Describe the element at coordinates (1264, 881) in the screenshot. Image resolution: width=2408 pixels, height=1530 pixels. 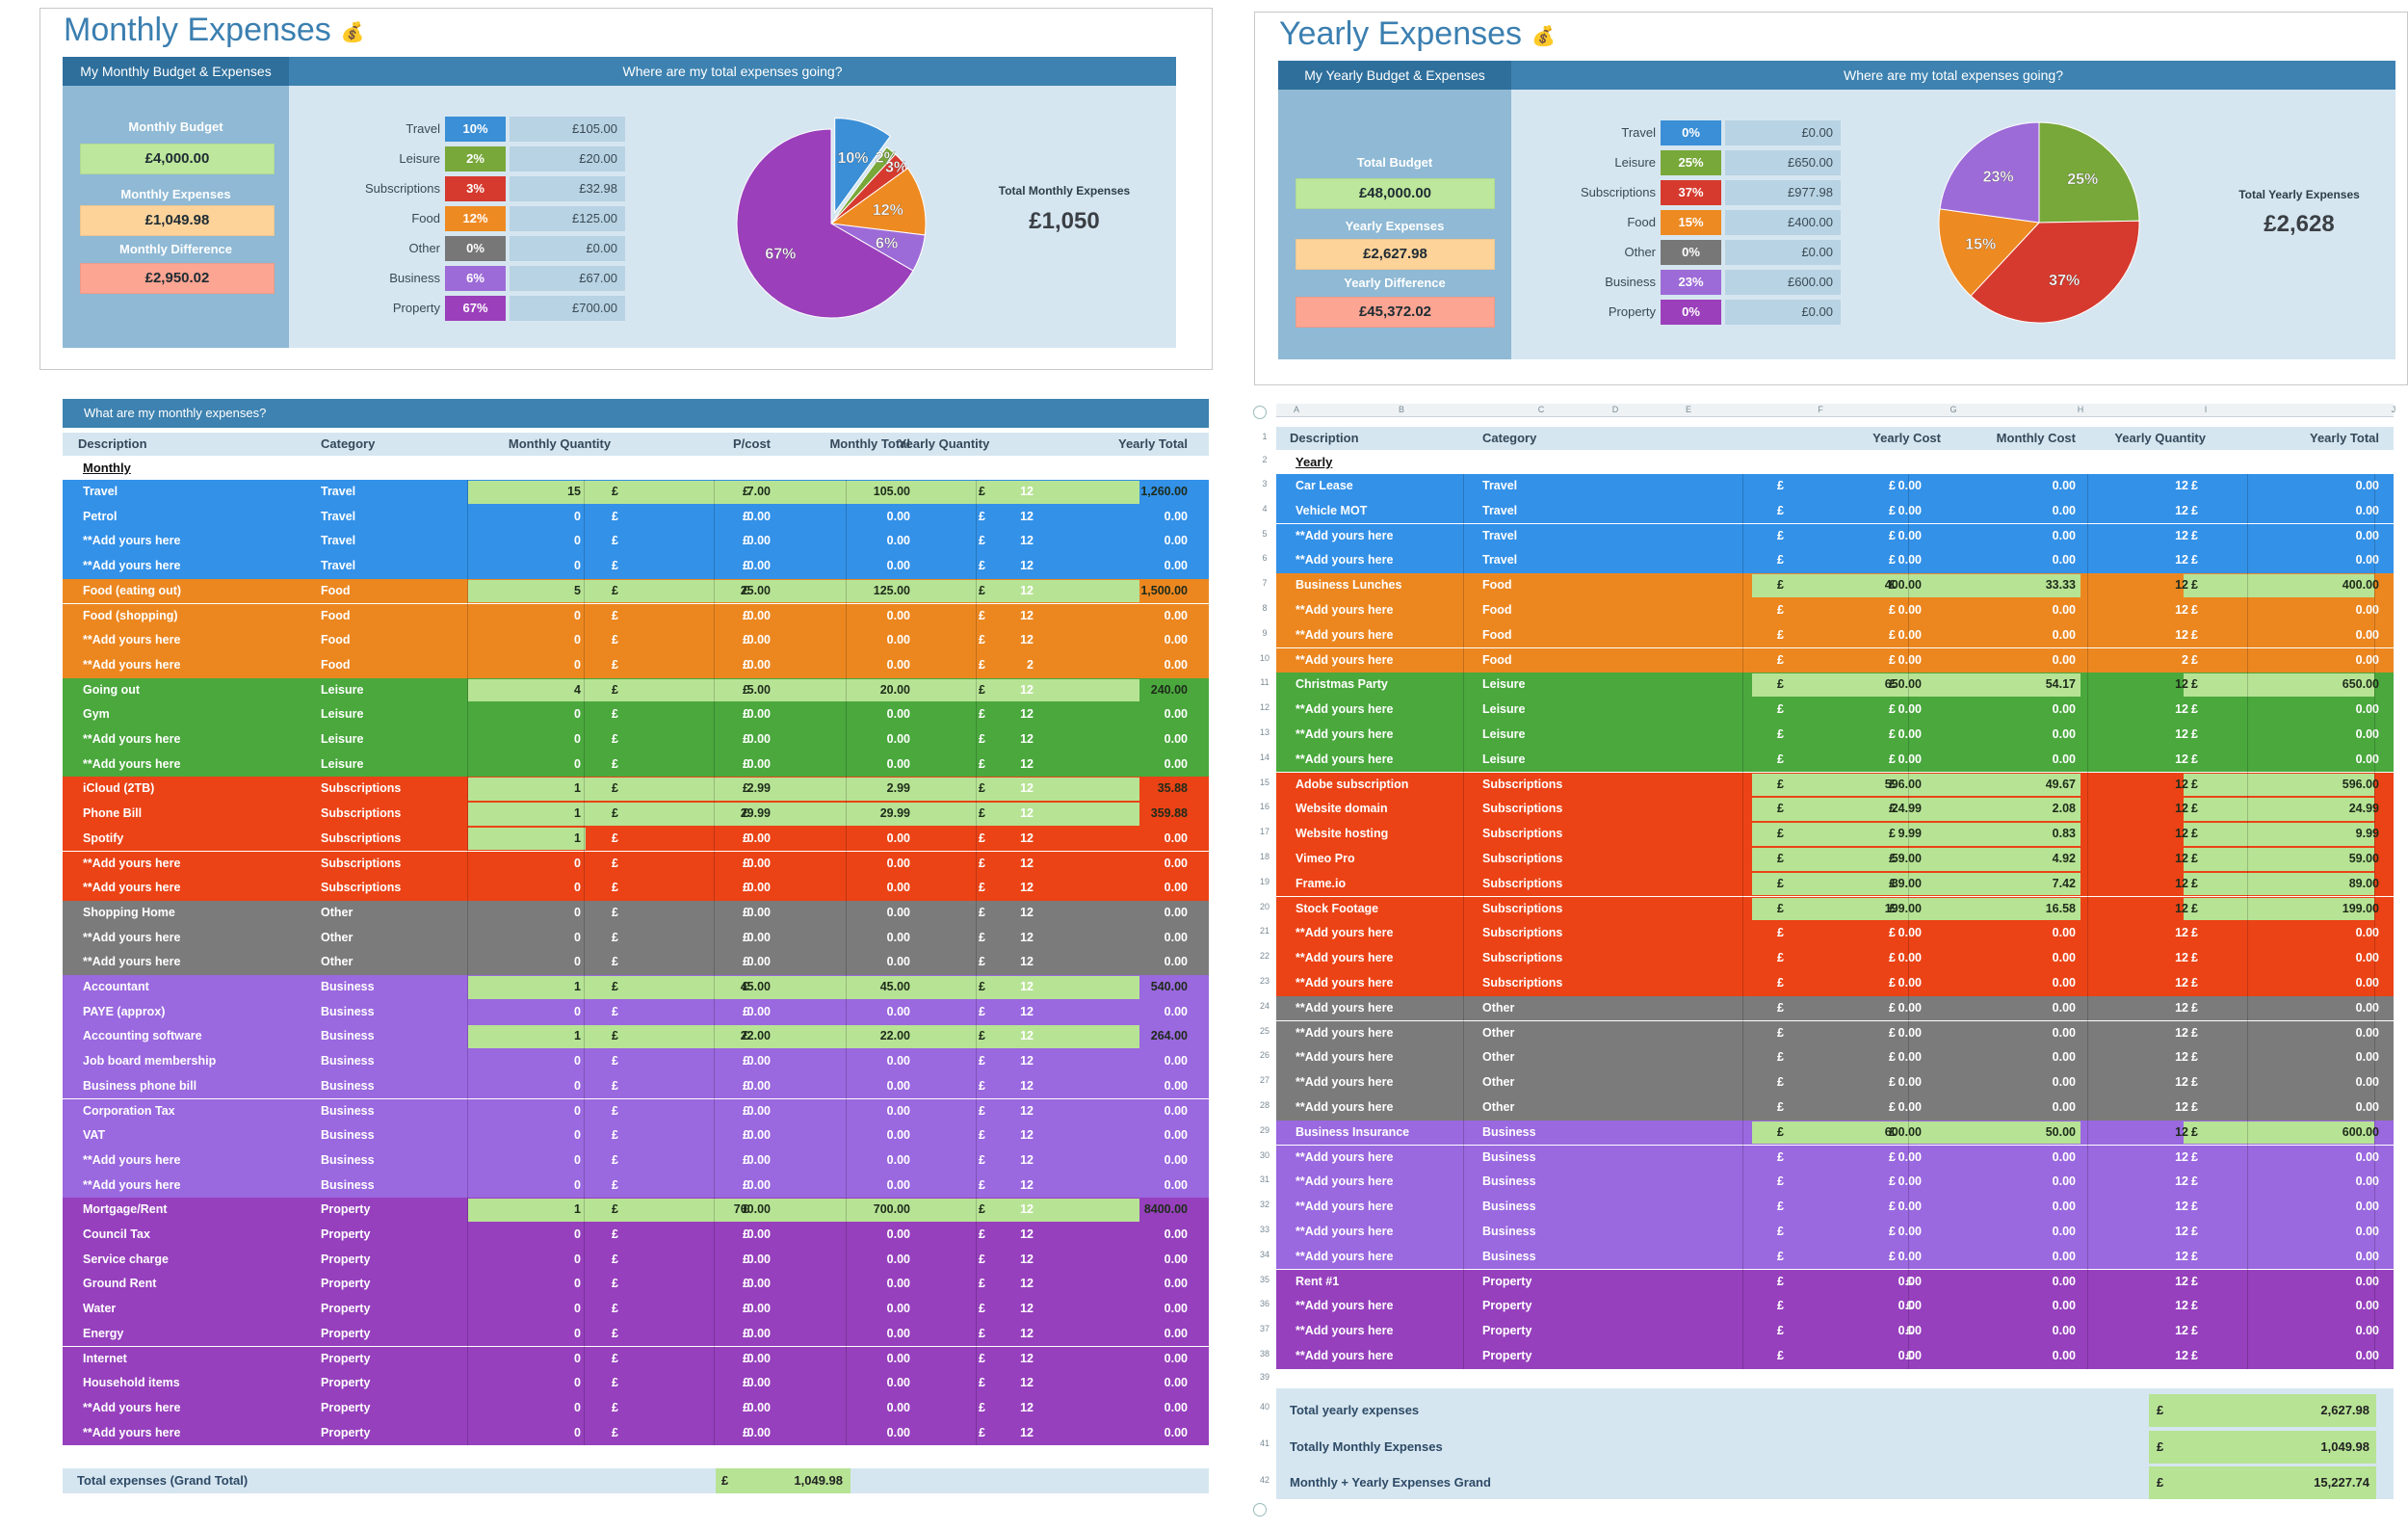
I see `row-number: 19` at that location.